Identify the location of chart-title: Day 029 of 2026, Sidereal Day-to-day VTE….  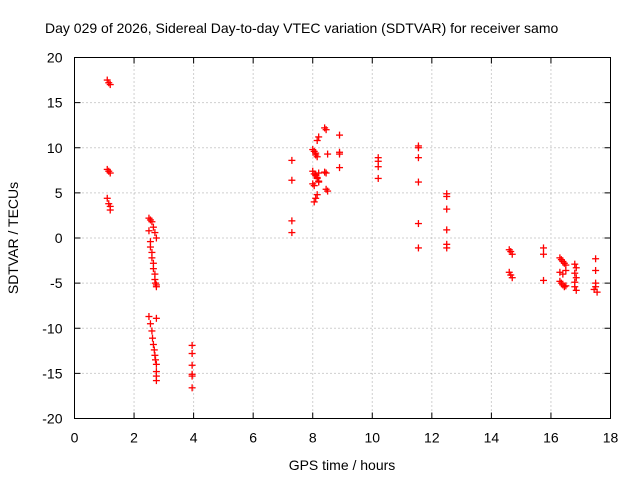
(301, 28).